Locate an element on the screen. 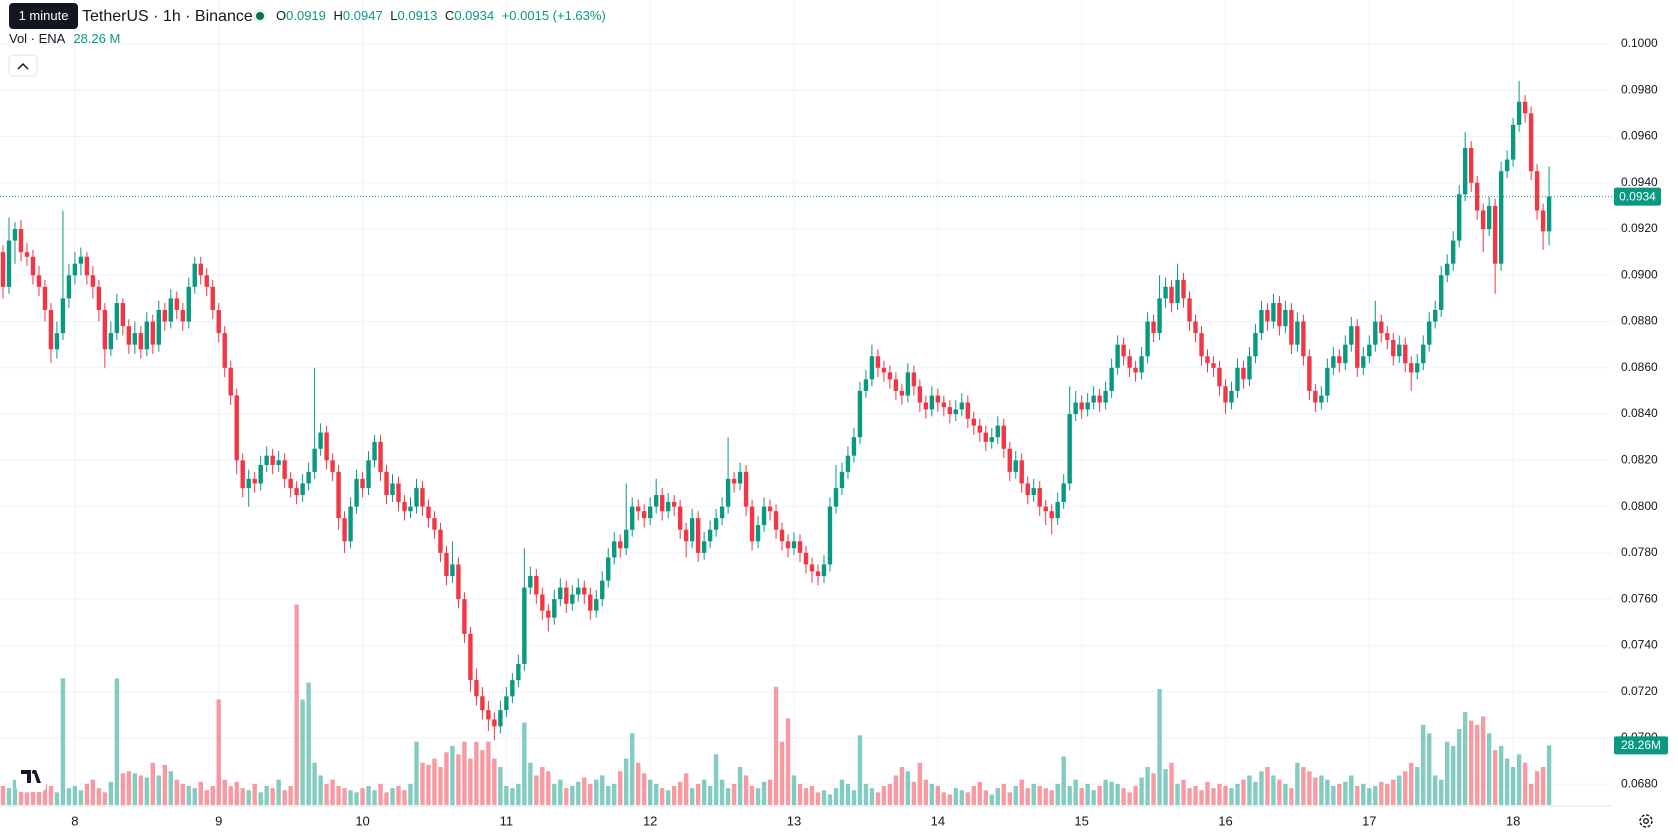 The image size is (1678, 835). logo is located at coordinates (31, 777).